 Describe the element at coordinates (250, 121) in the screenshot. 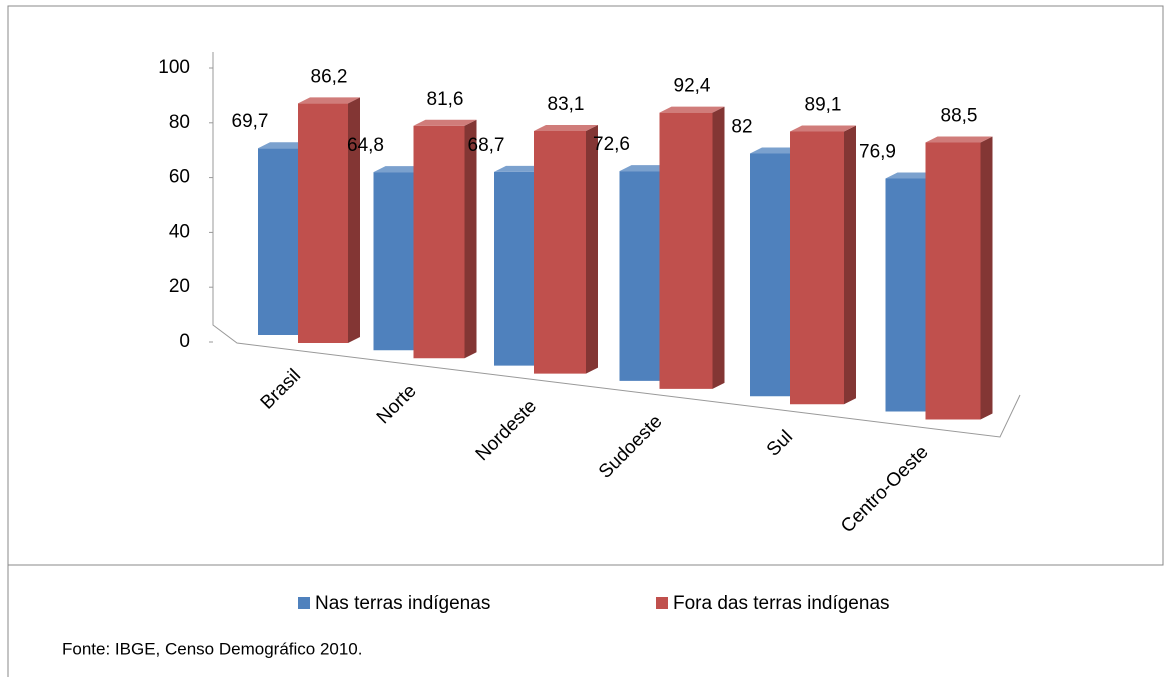

I see `data-label: 69,7` at that location.